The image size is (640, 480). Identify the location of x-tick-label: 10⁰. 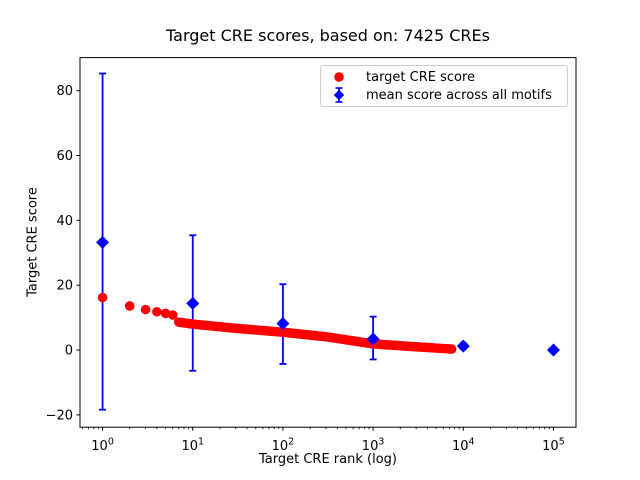
(102, 446).